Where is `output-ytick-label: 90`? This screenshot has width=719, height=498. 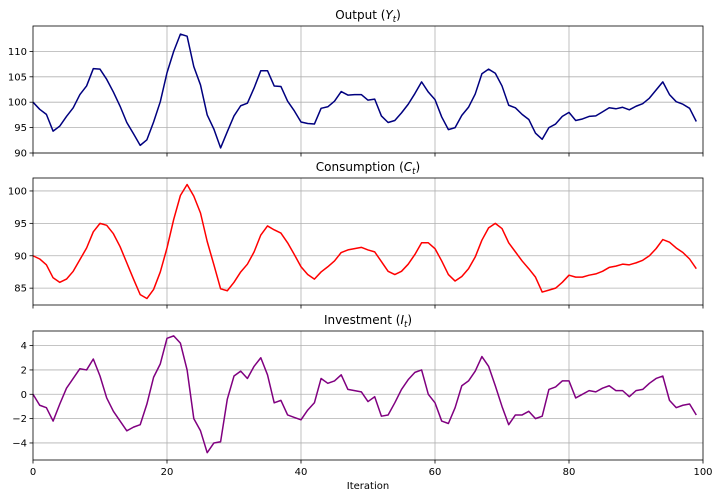
output-ytick-label: 90 is located at coordinates (20, 154).